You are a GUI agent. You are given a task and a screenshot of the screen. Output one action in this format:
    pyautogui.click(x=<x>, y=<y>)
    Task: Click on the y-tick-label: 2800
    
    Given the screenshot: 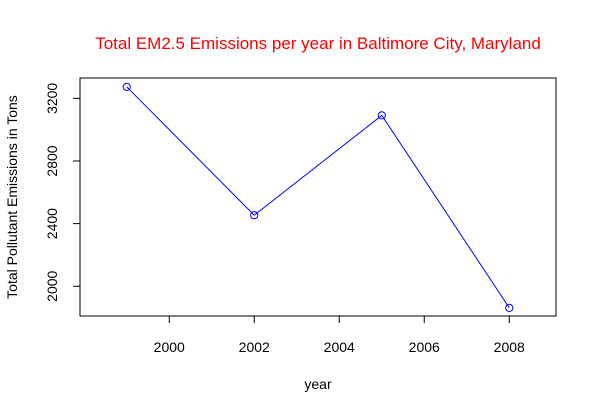 What is the action you would take?
    pyautogui.click(x=52, y=160)
    